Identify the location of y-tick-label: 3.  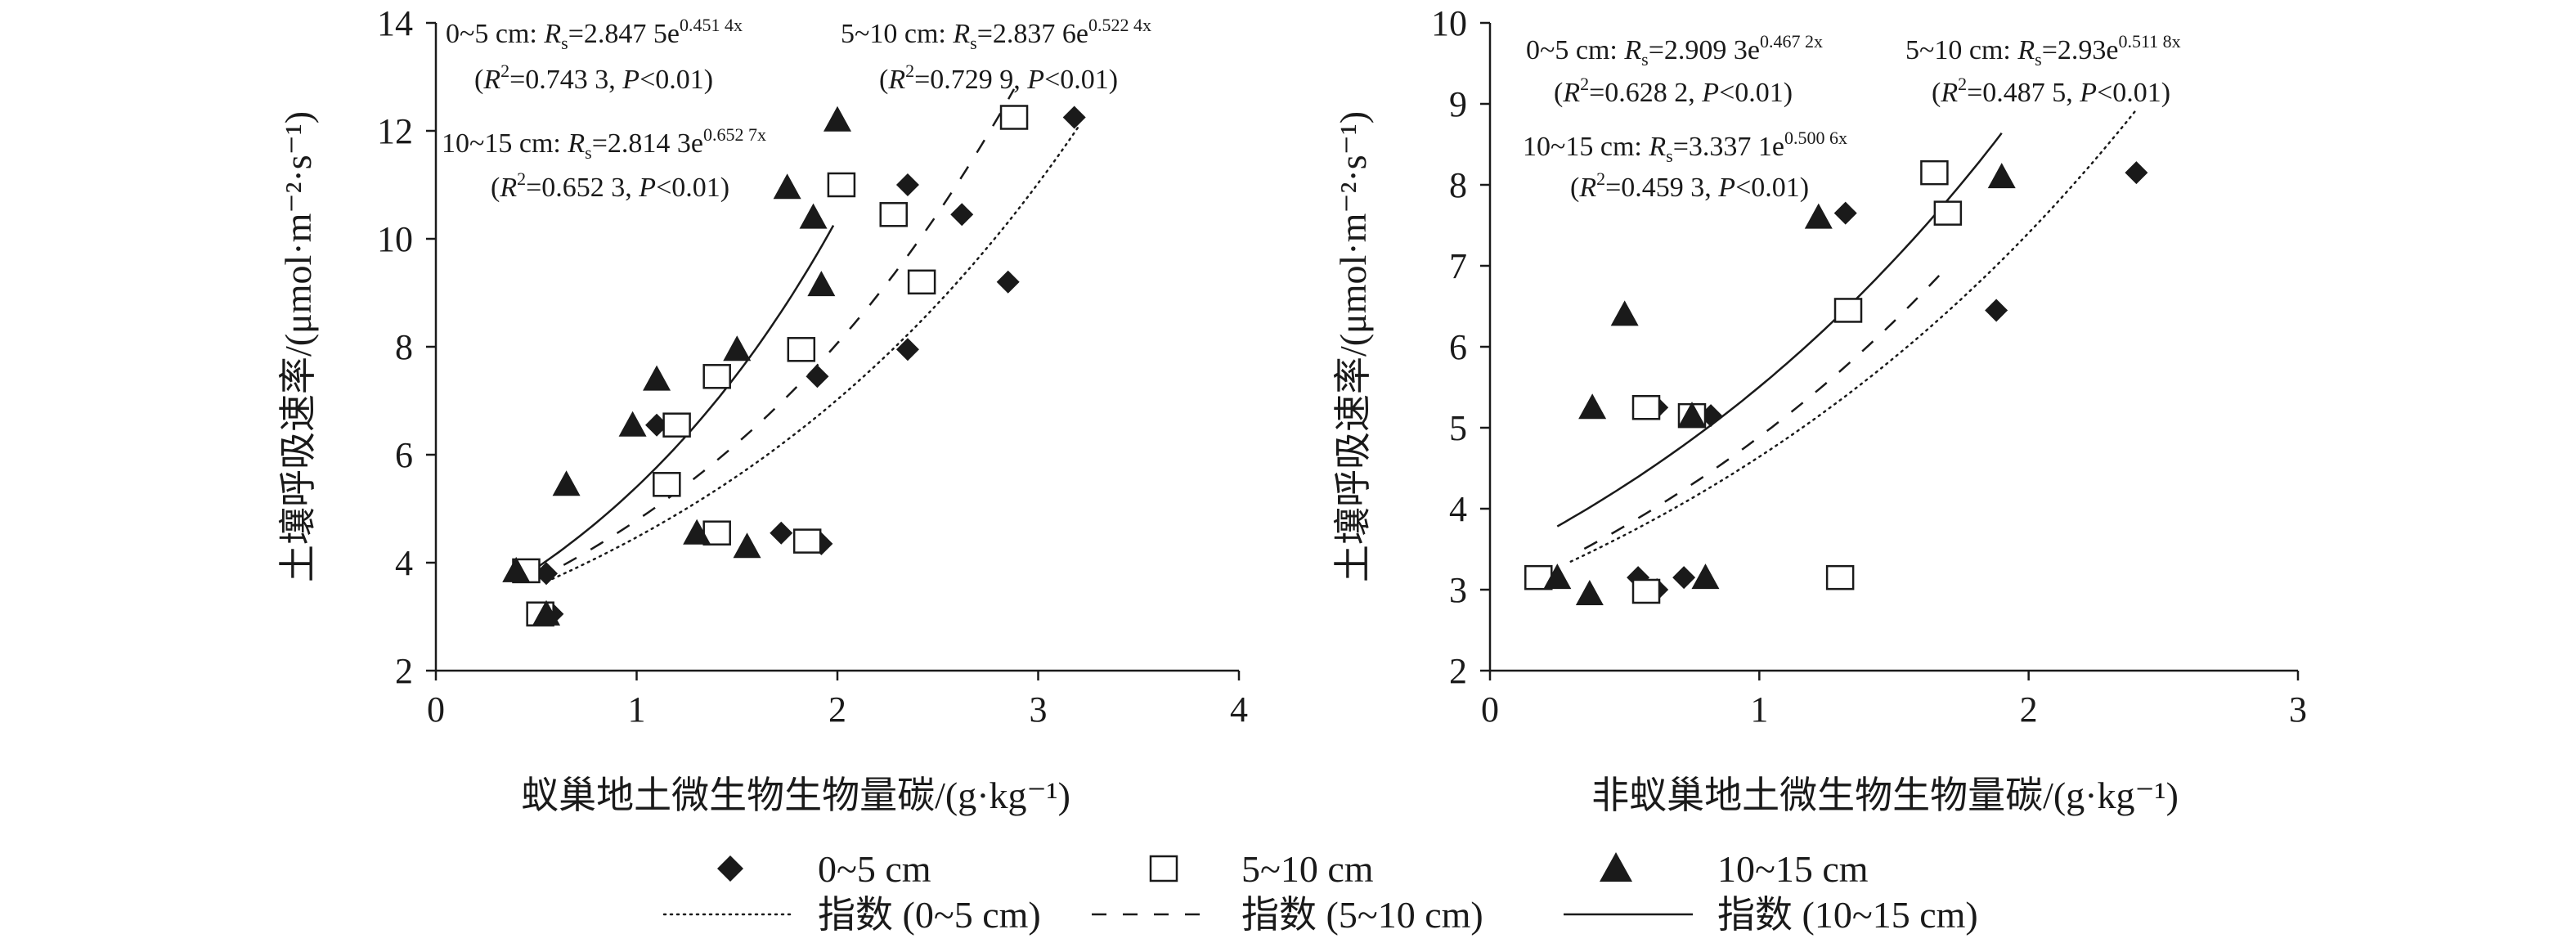
(1458, 590).